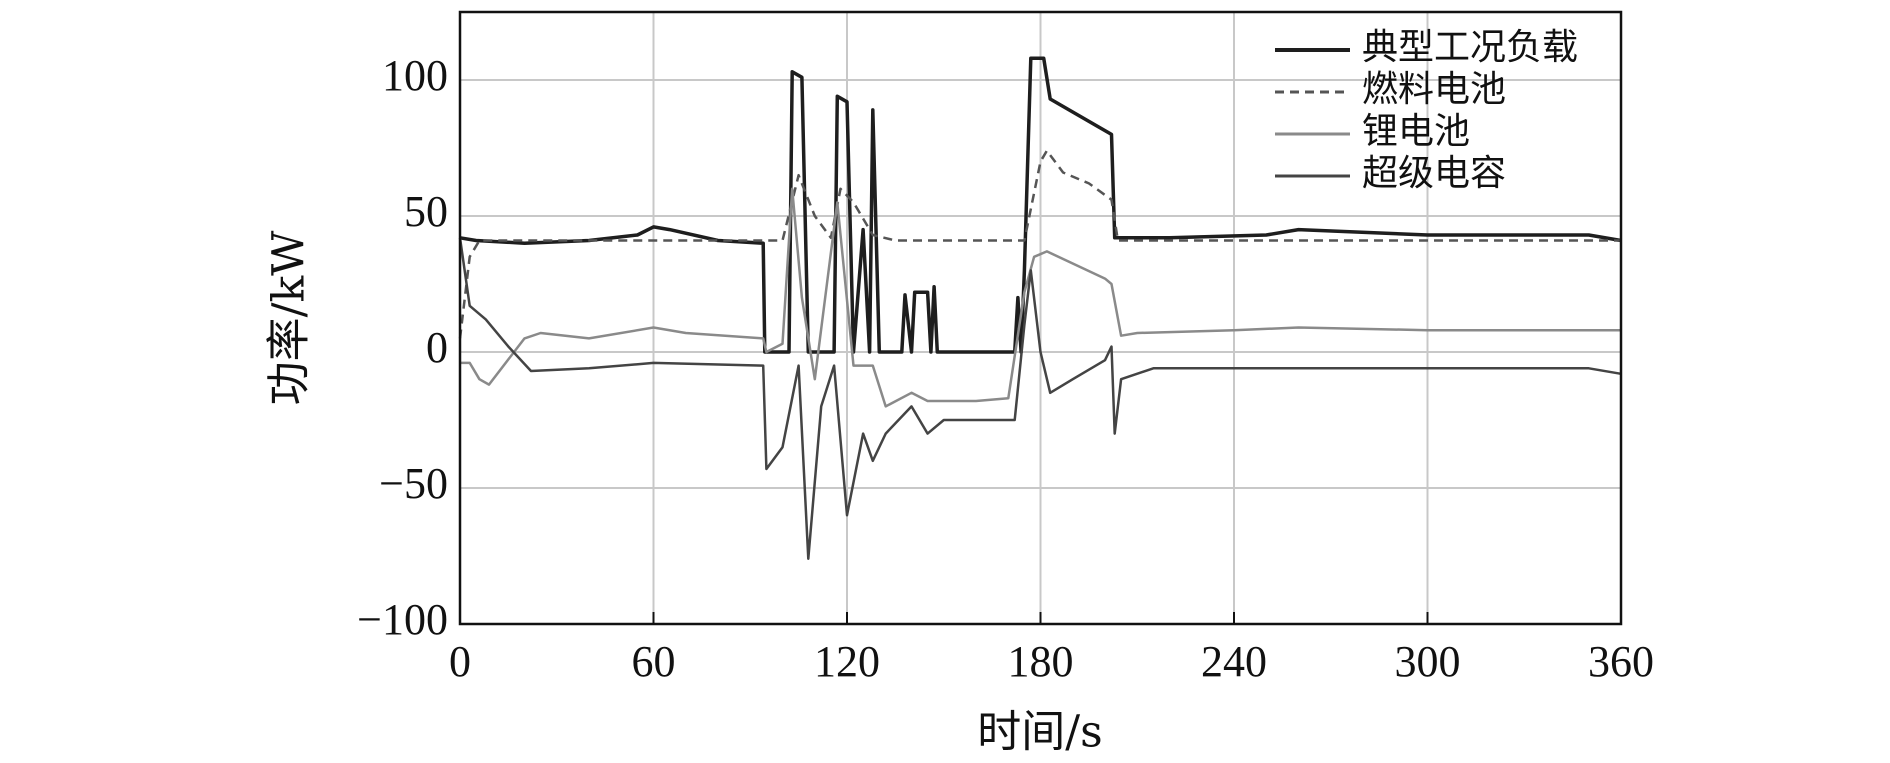 The image size is (1890, 763). I want to click on y-tick-label: 50, so click(426, 211).